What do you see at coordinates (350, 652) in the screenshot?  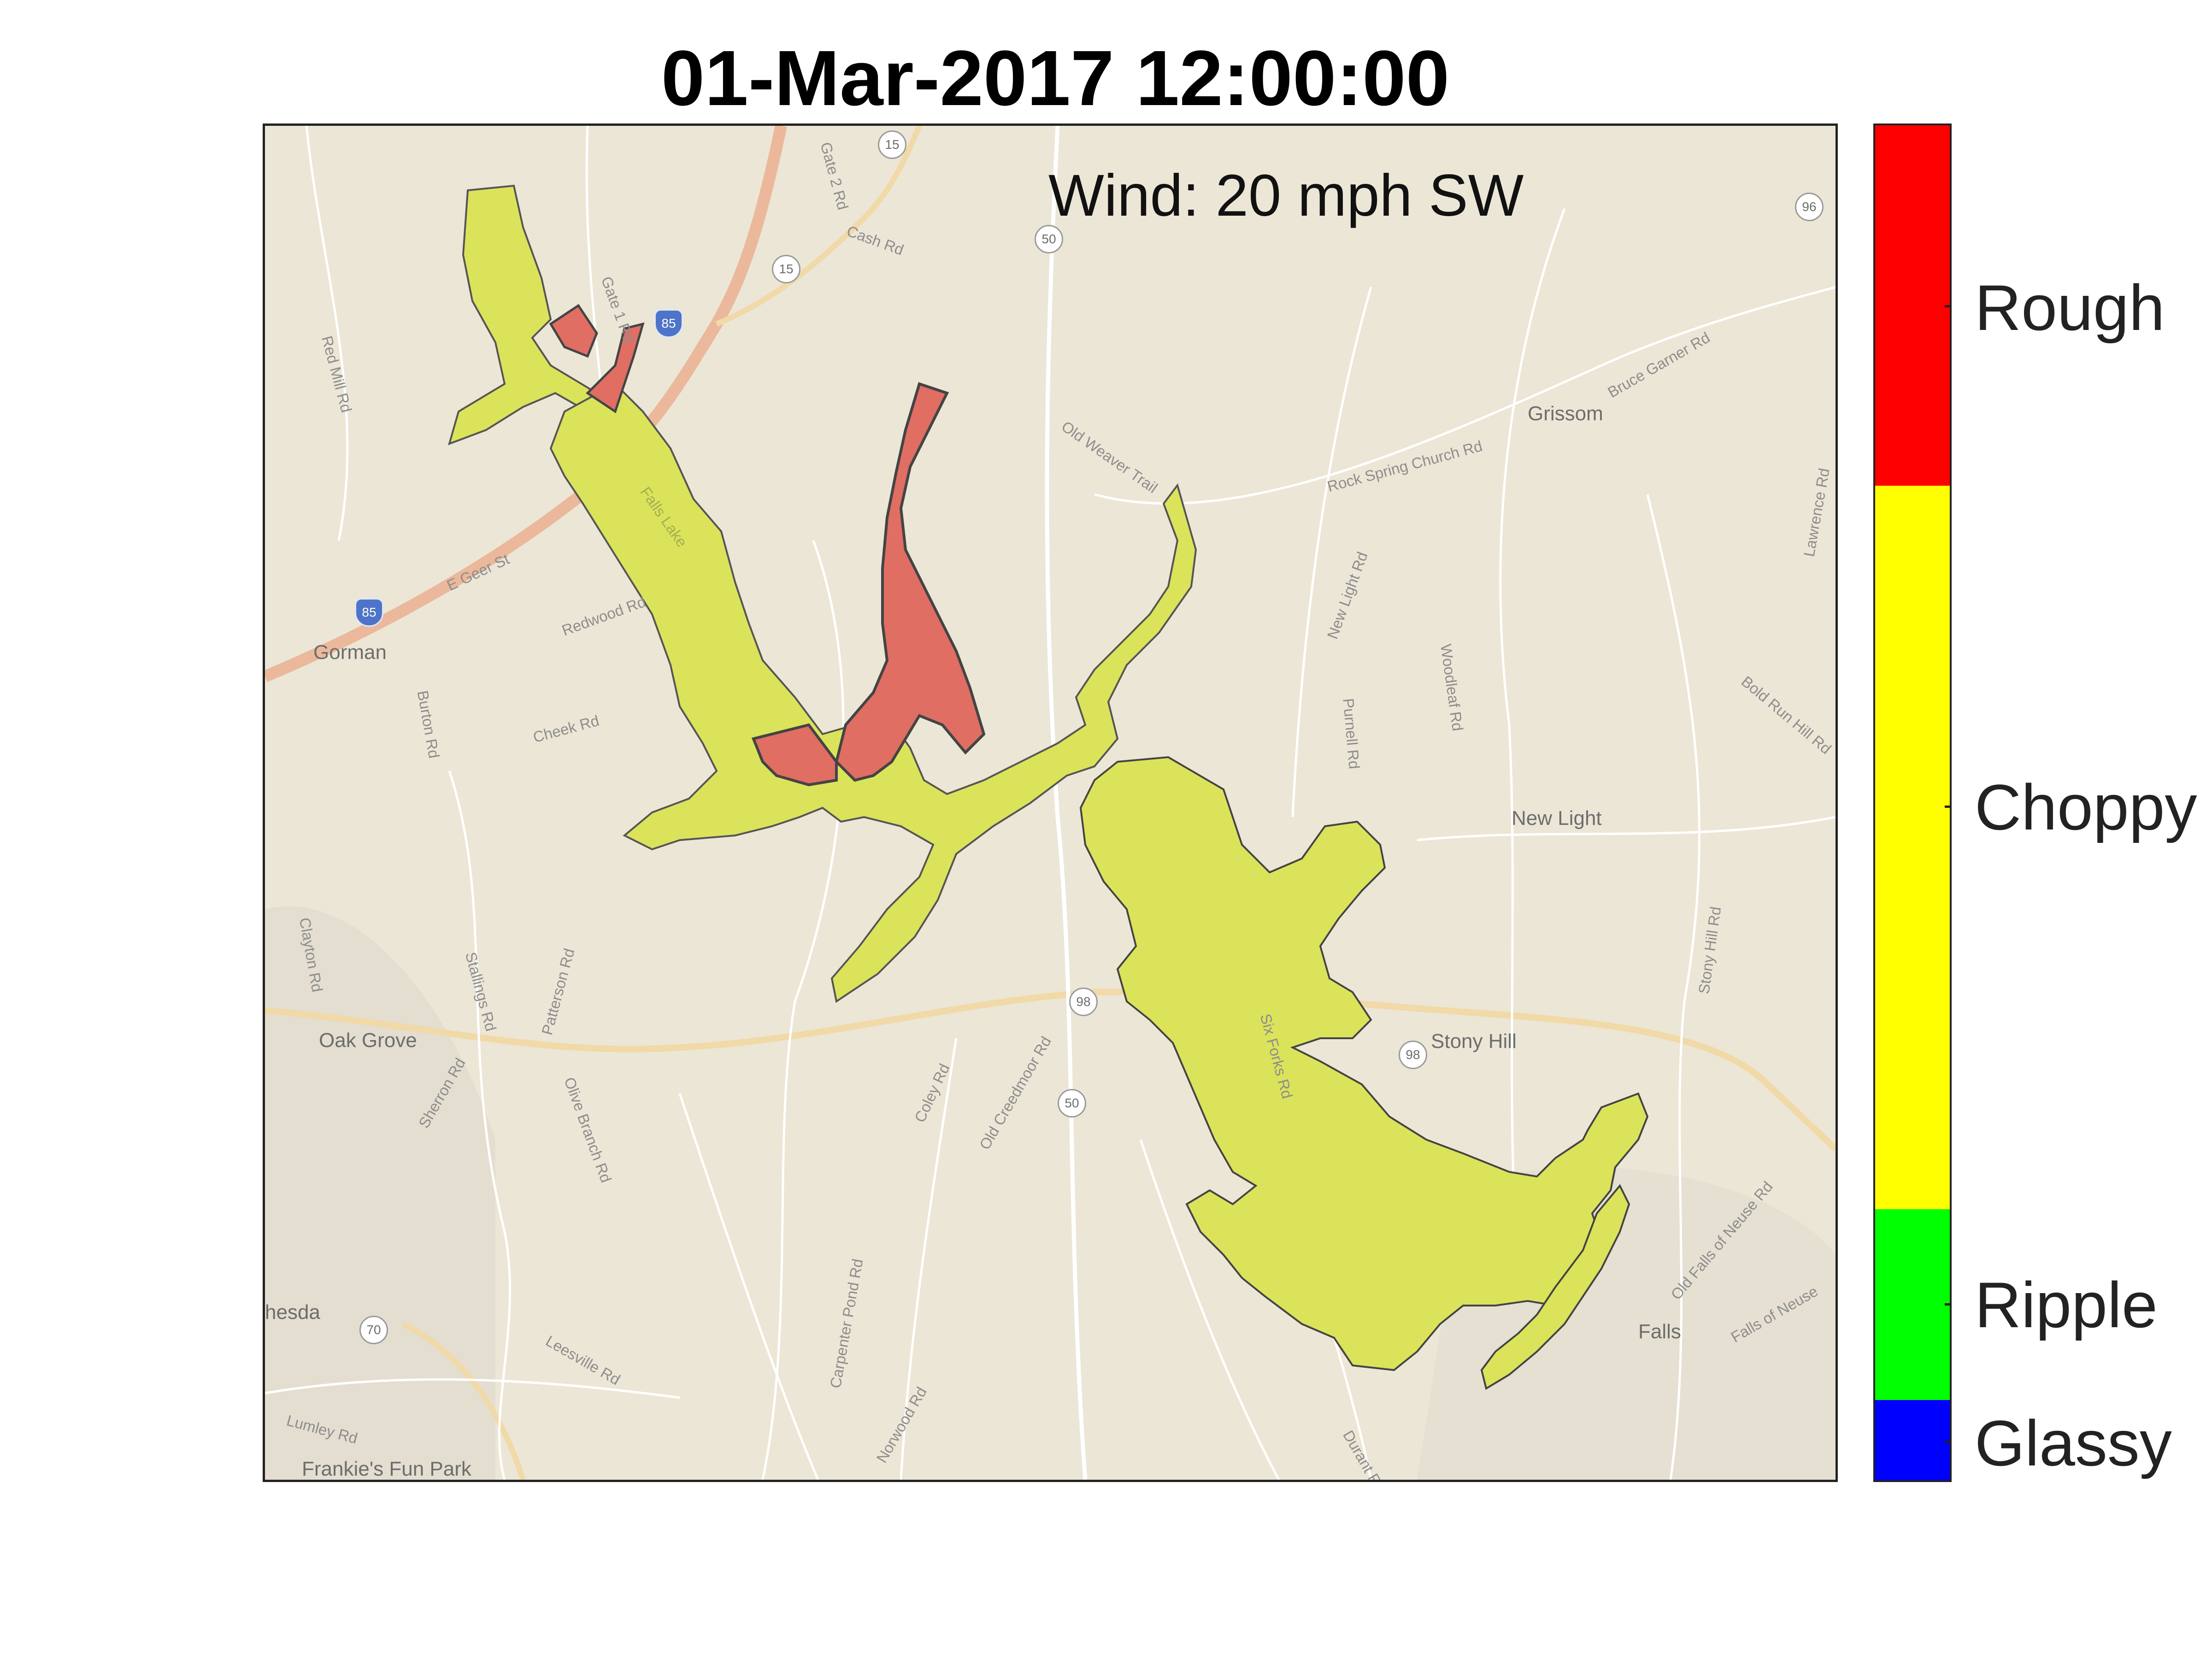 I see `place-label: Gorman` at bounding box center [350, 652].